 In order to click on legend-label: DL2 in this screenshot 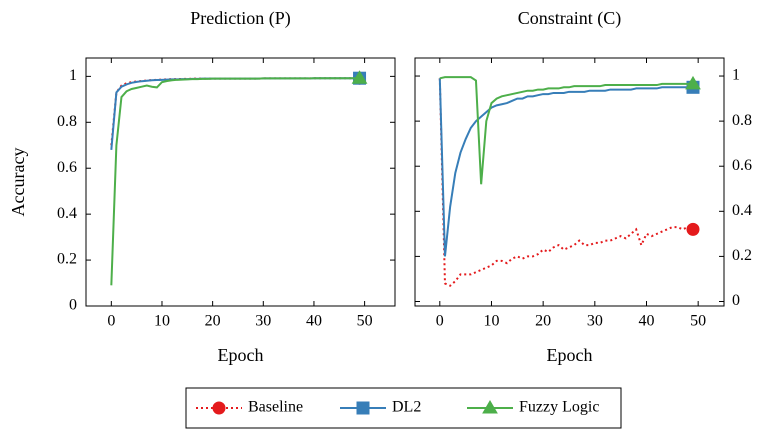, I will do `click(406, 407)`.